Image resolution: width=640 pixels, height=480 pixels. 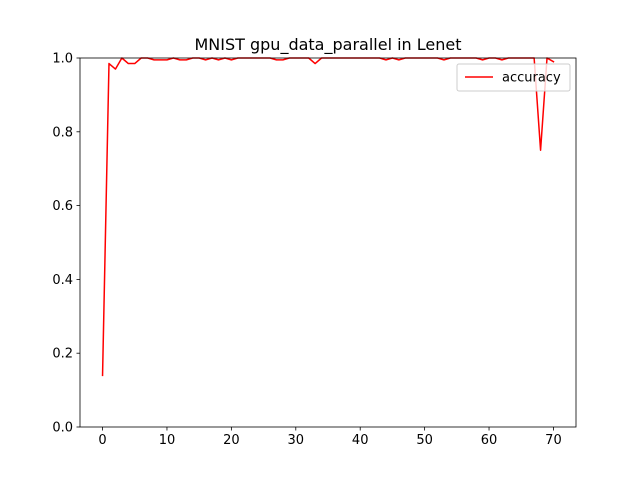 What do you see at coordinates (167, 440) in the screenshot?
I see `x-tick-label: 10` at bounding box center [167, 440].